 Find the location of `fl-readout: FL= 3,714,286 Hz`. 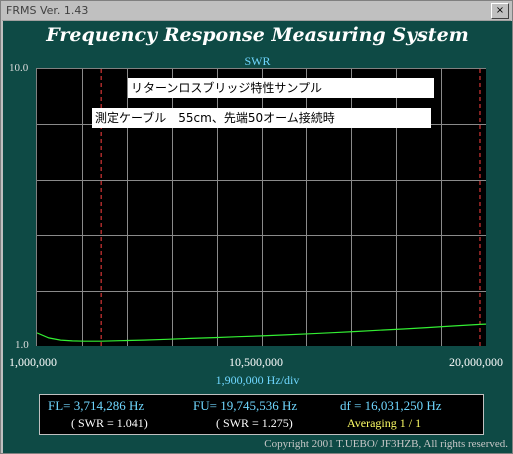

fl-readout: FL= 3,714,286 Hz is located at coordinates (96, 405).